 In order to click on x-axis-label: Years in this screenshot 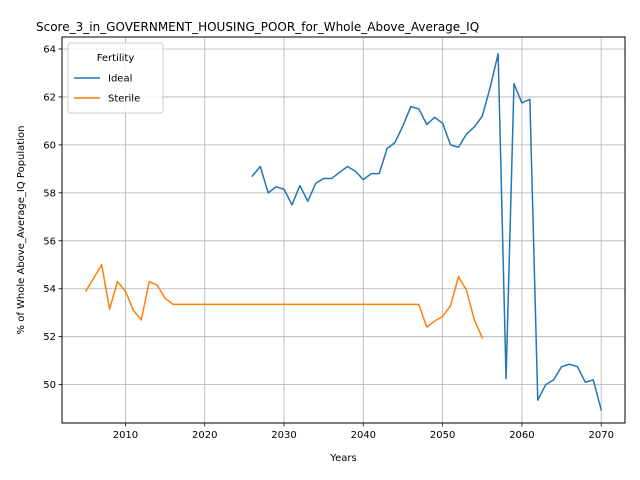, I will do `click(342, 458)`.